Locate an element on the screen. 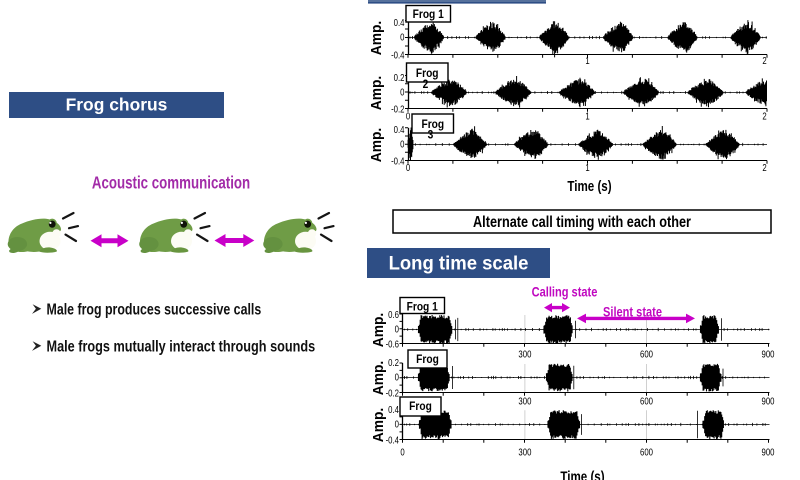  svg-text:Male frog produces successive: Male frog produces successive calls is located at coordinates (154, 309).